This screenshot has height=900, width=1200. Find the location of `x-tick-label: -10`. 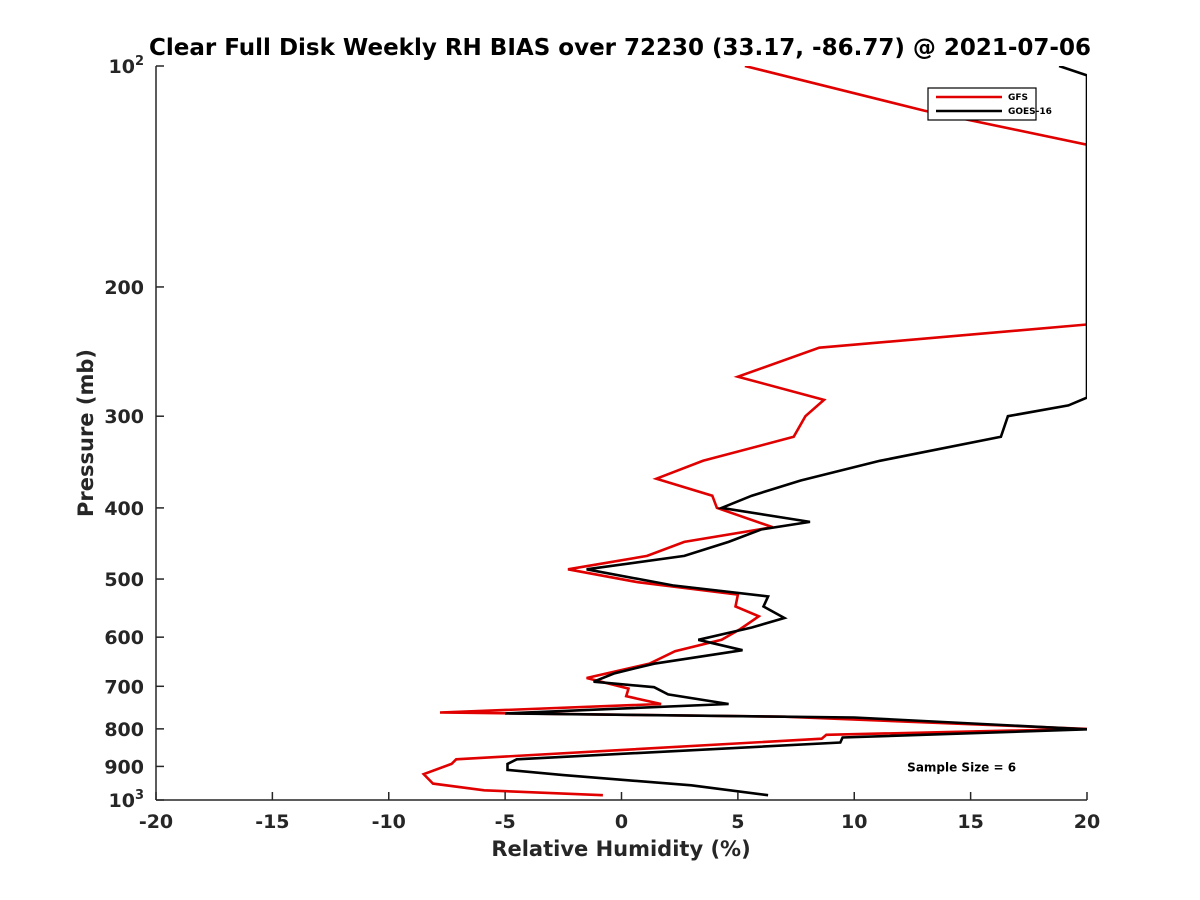

x-tick-label: -10 is located at coordinates (389, 822).